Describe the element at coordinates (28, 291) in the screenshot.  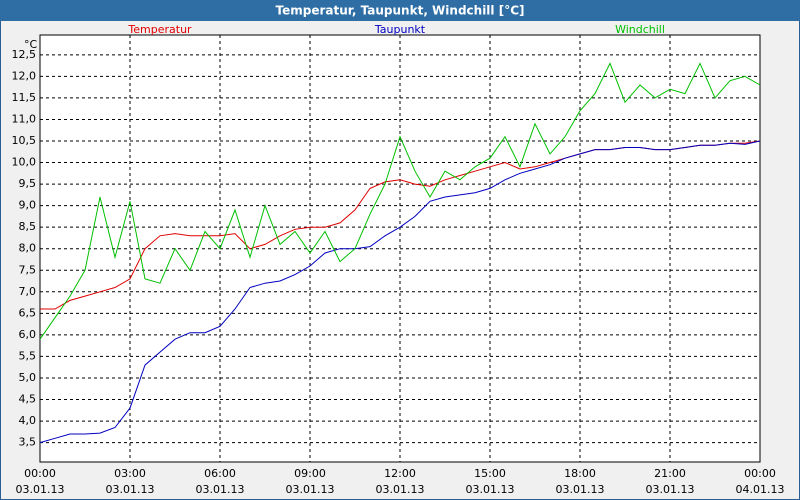
I see `y-tick-label: 7,0` at that location.